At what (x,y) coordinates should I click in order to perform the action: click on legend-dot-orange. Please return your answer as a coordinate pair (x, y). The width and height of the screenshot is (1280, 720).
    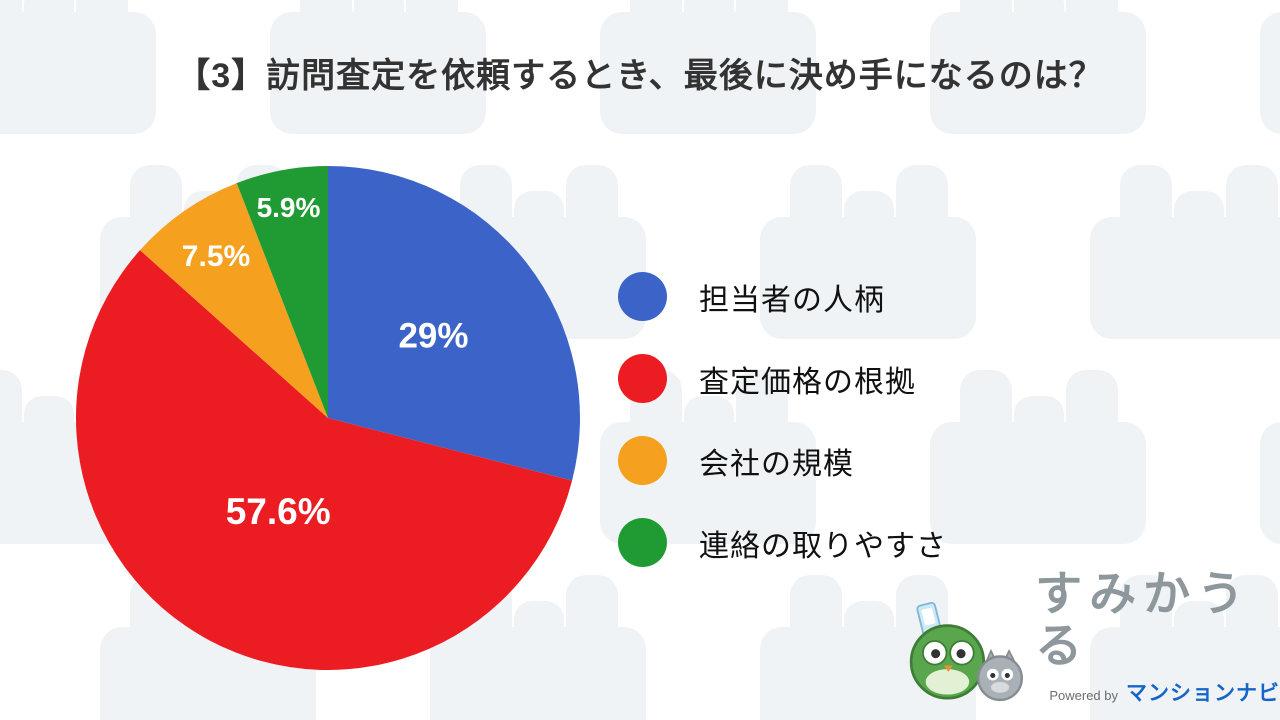
    Looking at the image, I should click on (642, 460).